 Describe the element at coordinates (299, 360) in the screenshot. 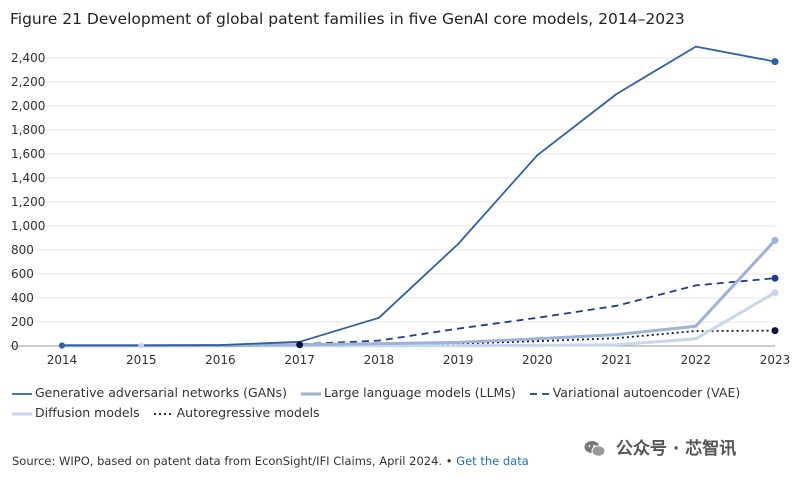

I see `x-tick-label: 2017` at that location.